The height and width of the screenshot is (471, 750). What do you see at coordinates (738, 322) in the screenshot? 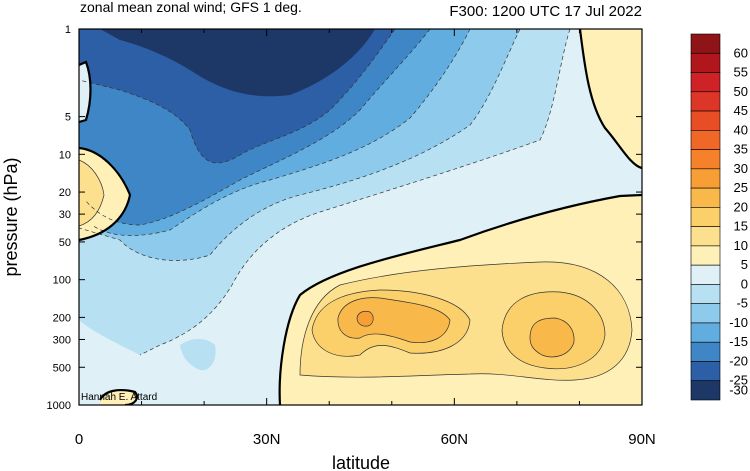
I see `colorbar-label: -10` at bounding box center [738, 322].